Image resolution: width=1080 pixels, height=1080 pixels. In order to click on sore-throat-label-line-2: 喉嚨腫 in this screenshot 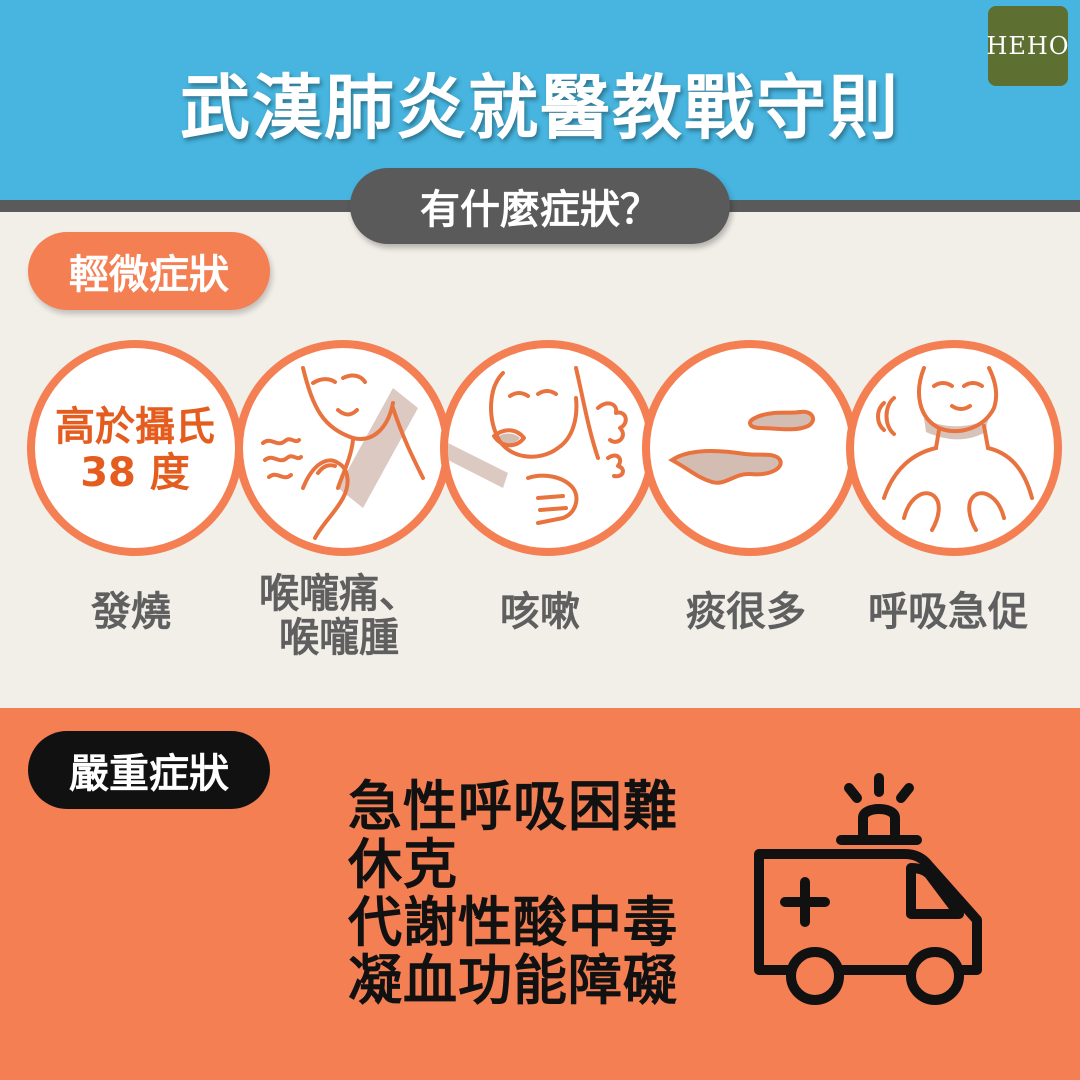, I will do `click(339, 638)`.